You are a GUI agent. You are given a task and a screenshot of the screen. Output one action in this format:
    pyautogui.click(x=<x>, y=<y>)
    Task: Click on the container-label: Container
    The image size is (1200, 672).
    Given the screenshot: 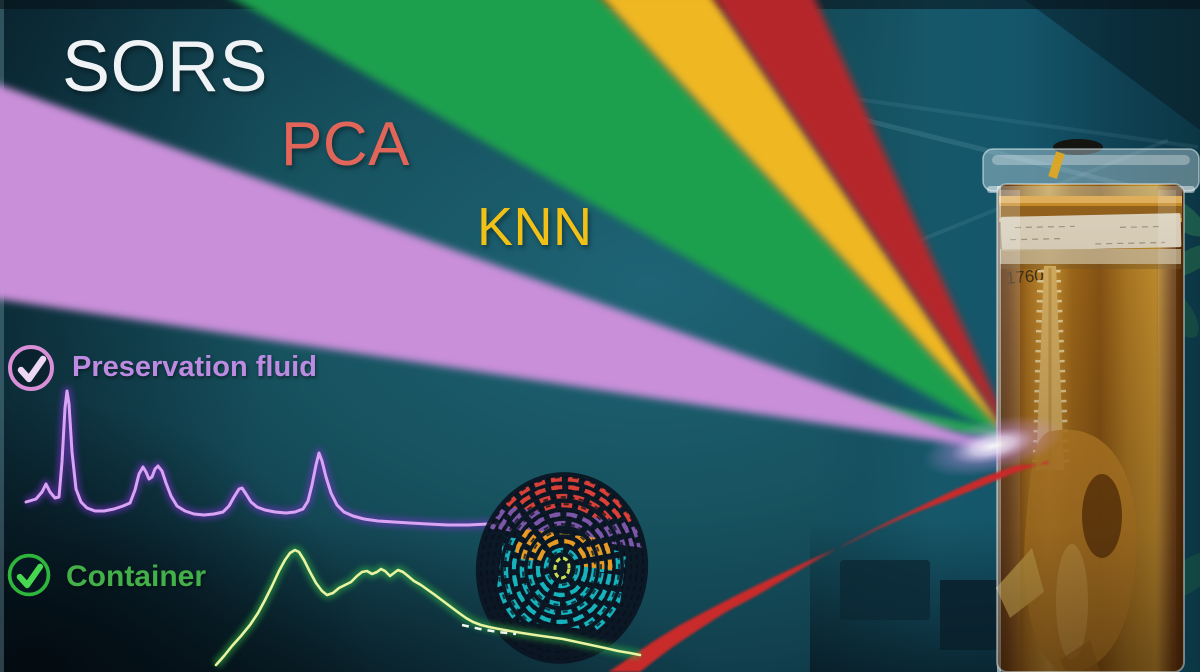 What is the action you would take?
    pyautogui.click(x=136, y=576)
    